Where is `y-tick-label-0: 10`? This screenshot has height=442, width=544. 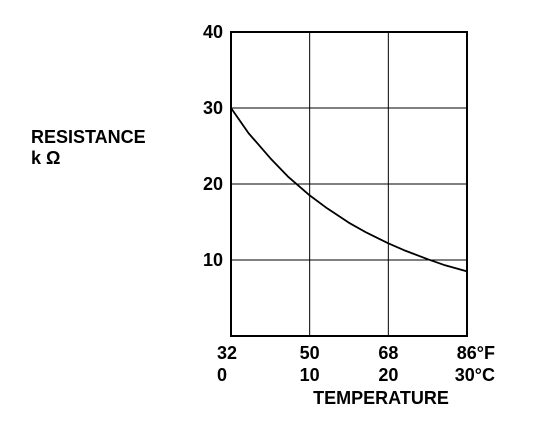
y-tick-label-0: 10 is located at coordinates (213, 260).